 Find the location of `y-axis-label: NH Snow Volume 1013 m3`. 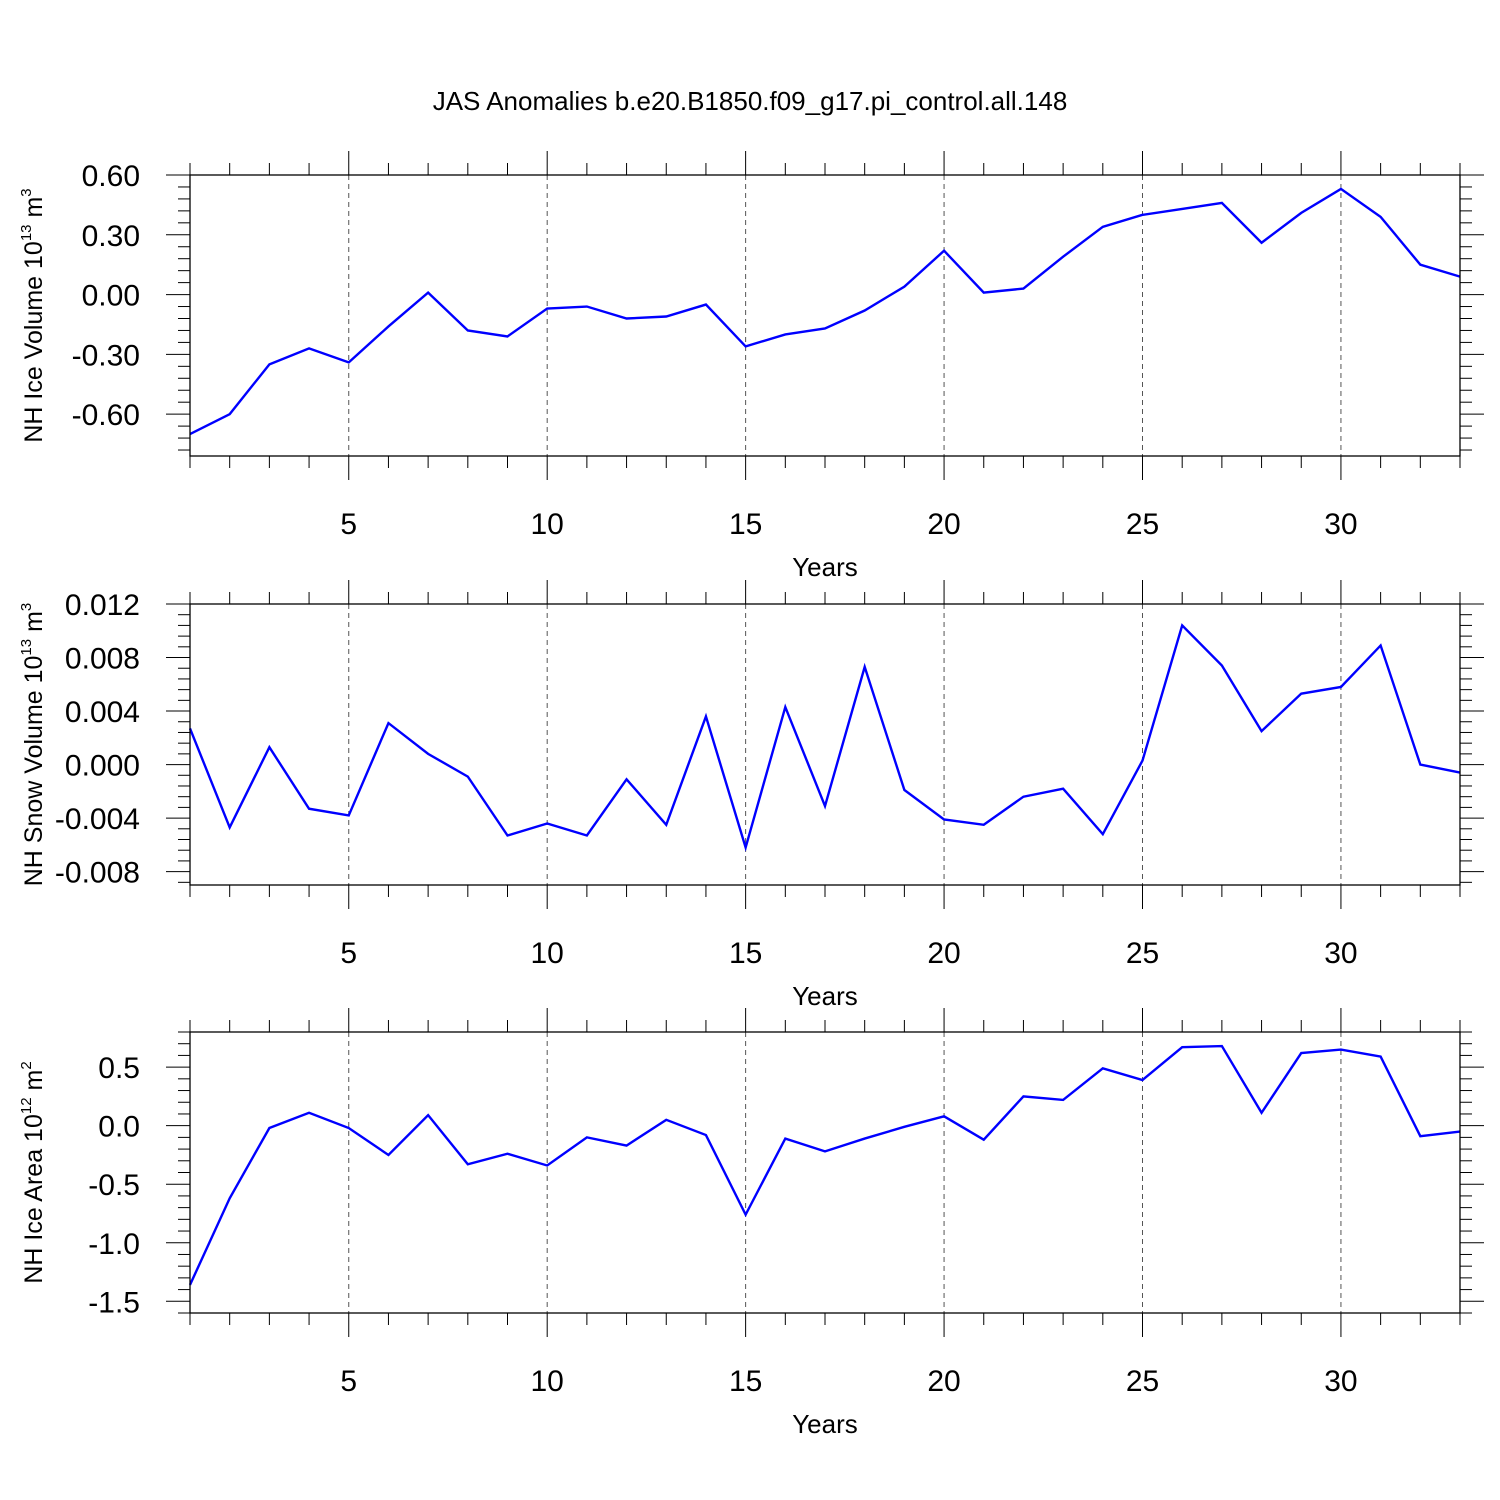

y-axis-label: NH Snow Volume 1013 m3 is located at coordinates (33, 745).